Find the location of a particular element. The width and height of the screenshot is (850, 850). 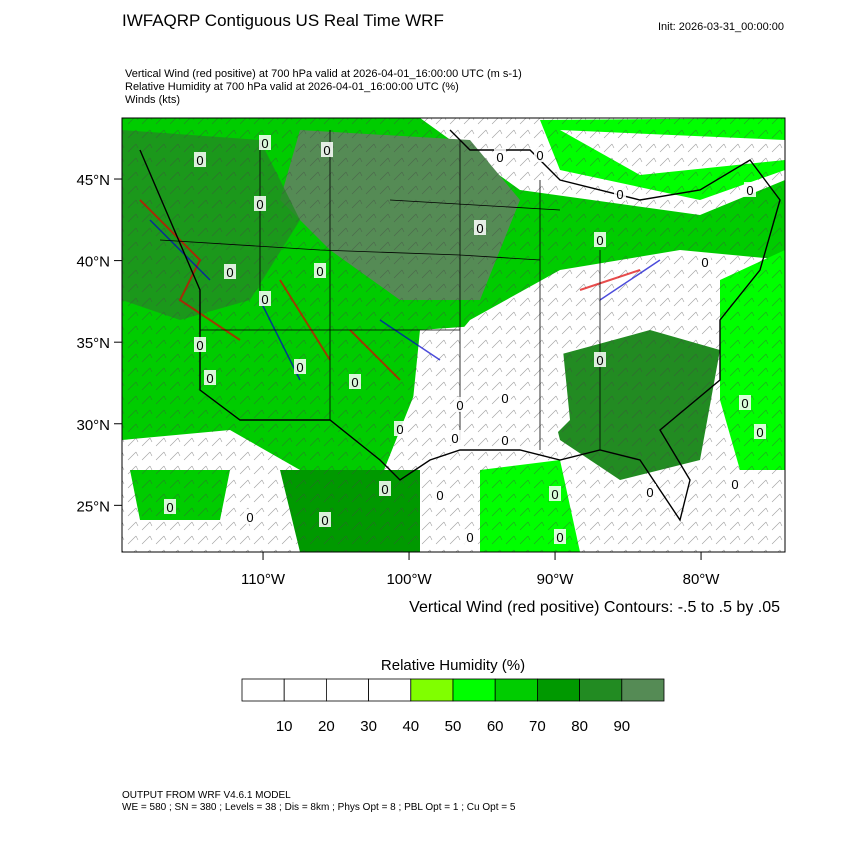

colorbar-label: 10 is located at coordinates (284, 726).